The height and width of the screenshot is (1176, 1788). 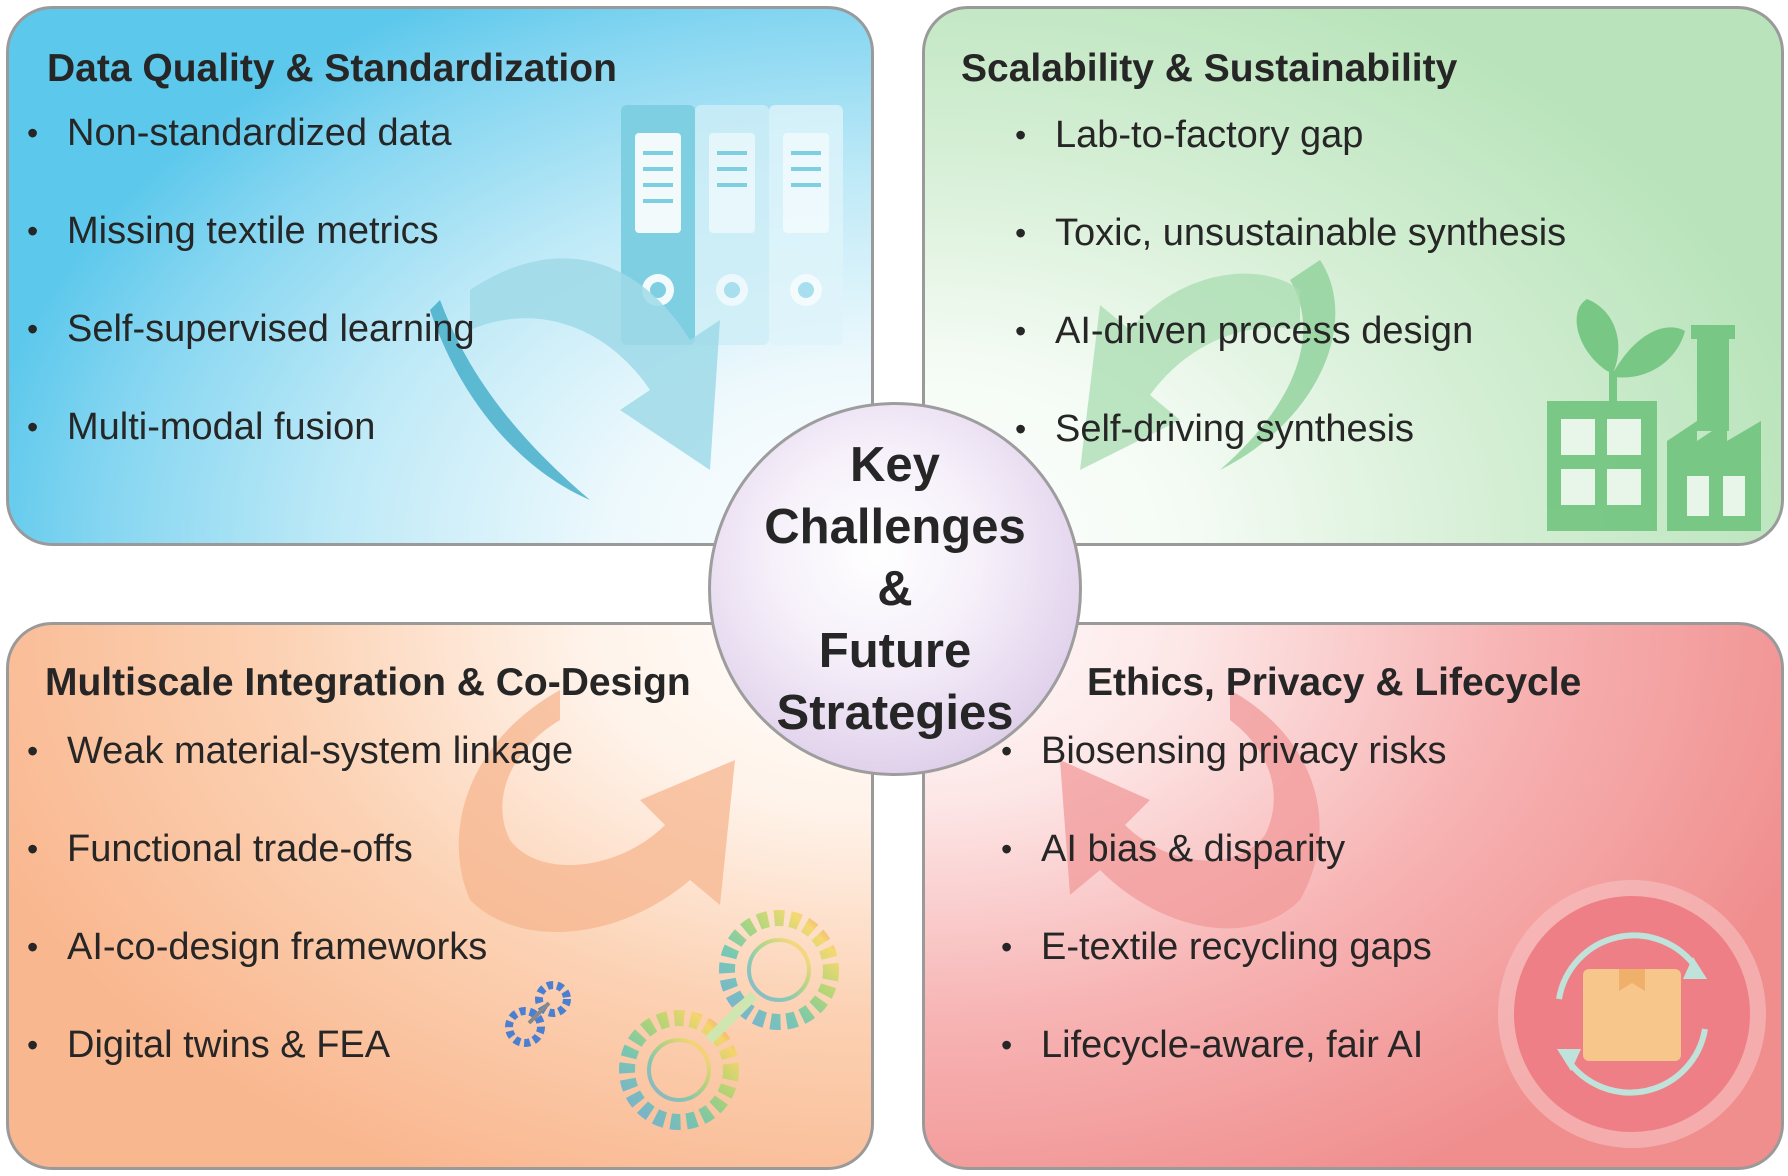 What do you see at coordinates (1223, 974) in the screenshot?
I see `list-item: E-textile recycling gaps` at bounding box center [1223, 974].